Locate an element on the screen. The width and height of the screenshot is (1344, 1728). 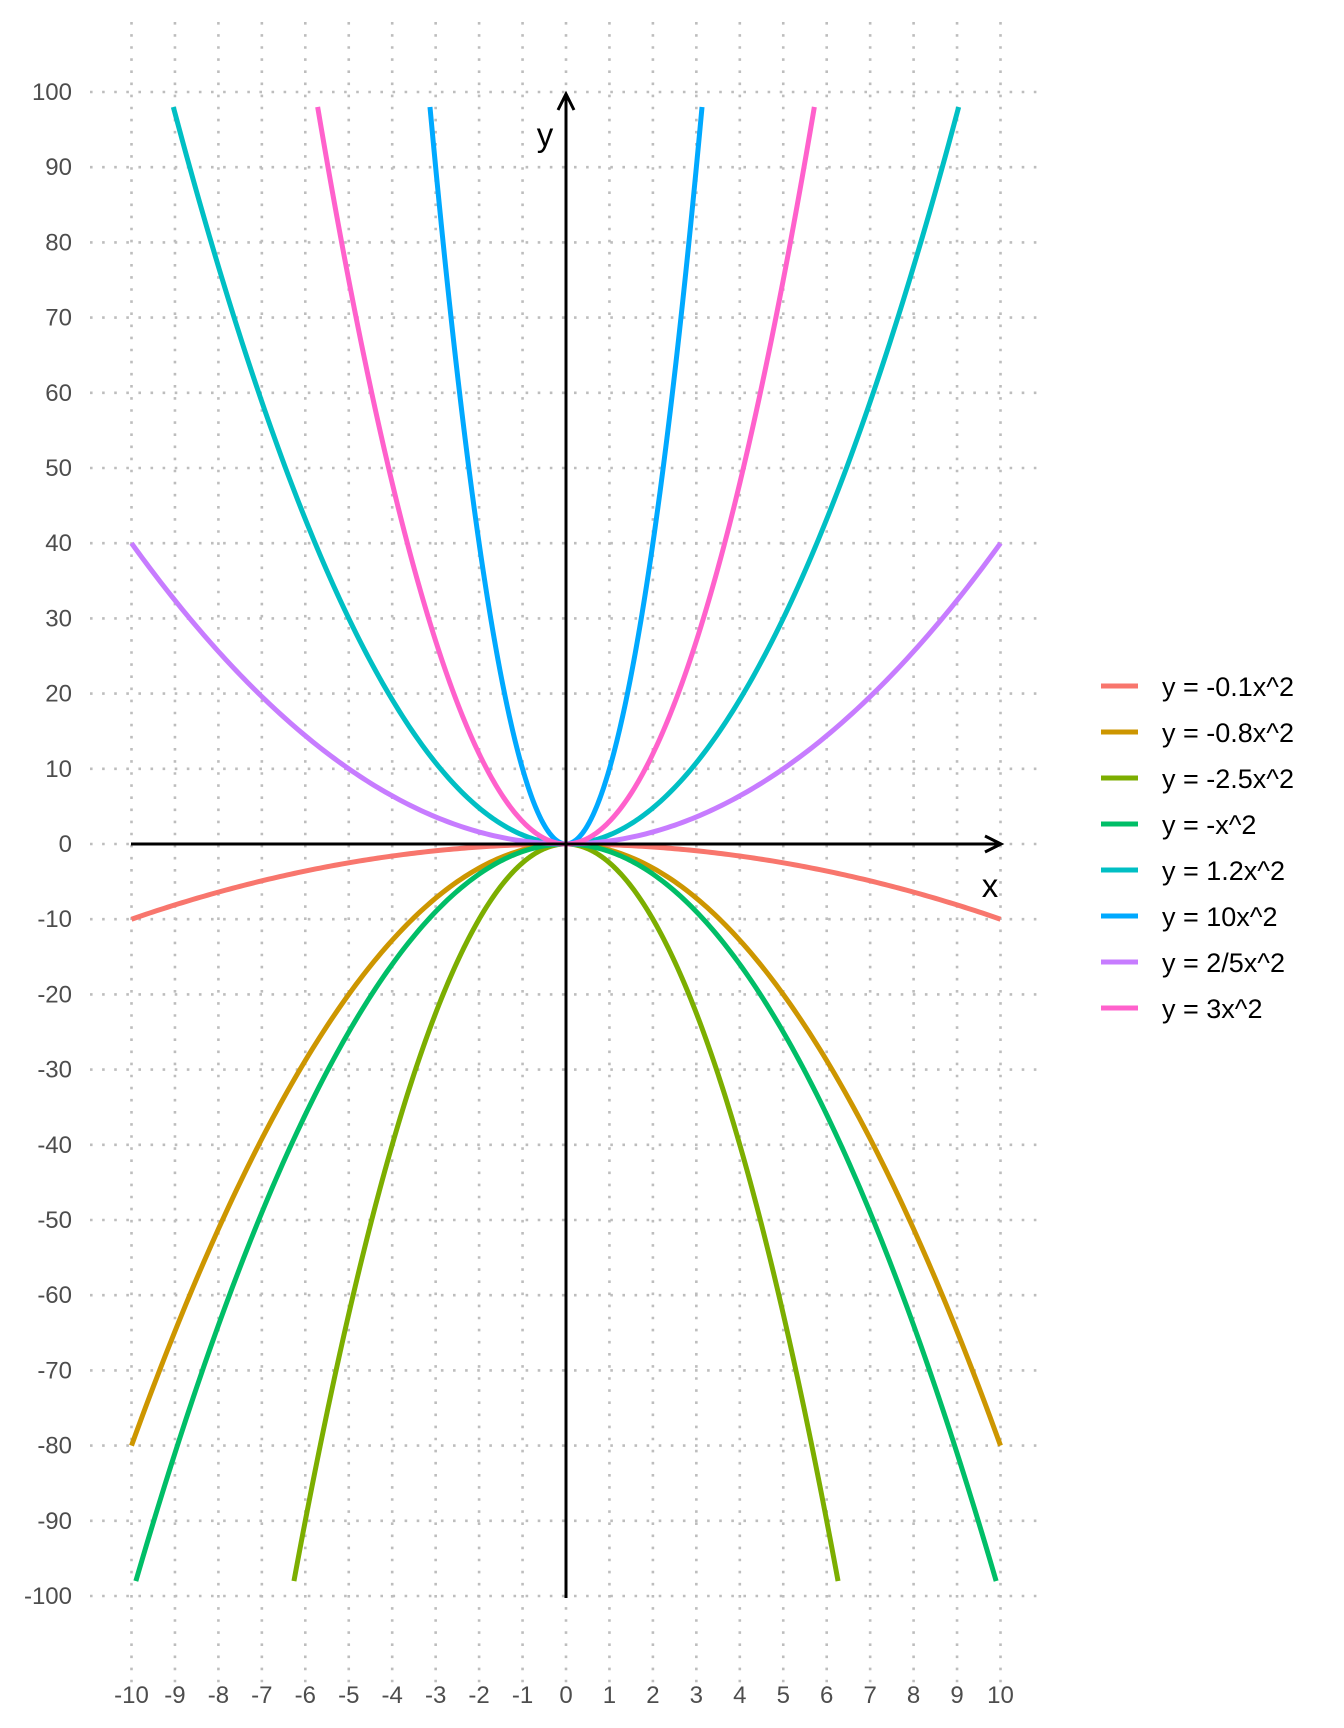
x-tick-label: 8 is located at coordinates (913, 1695).